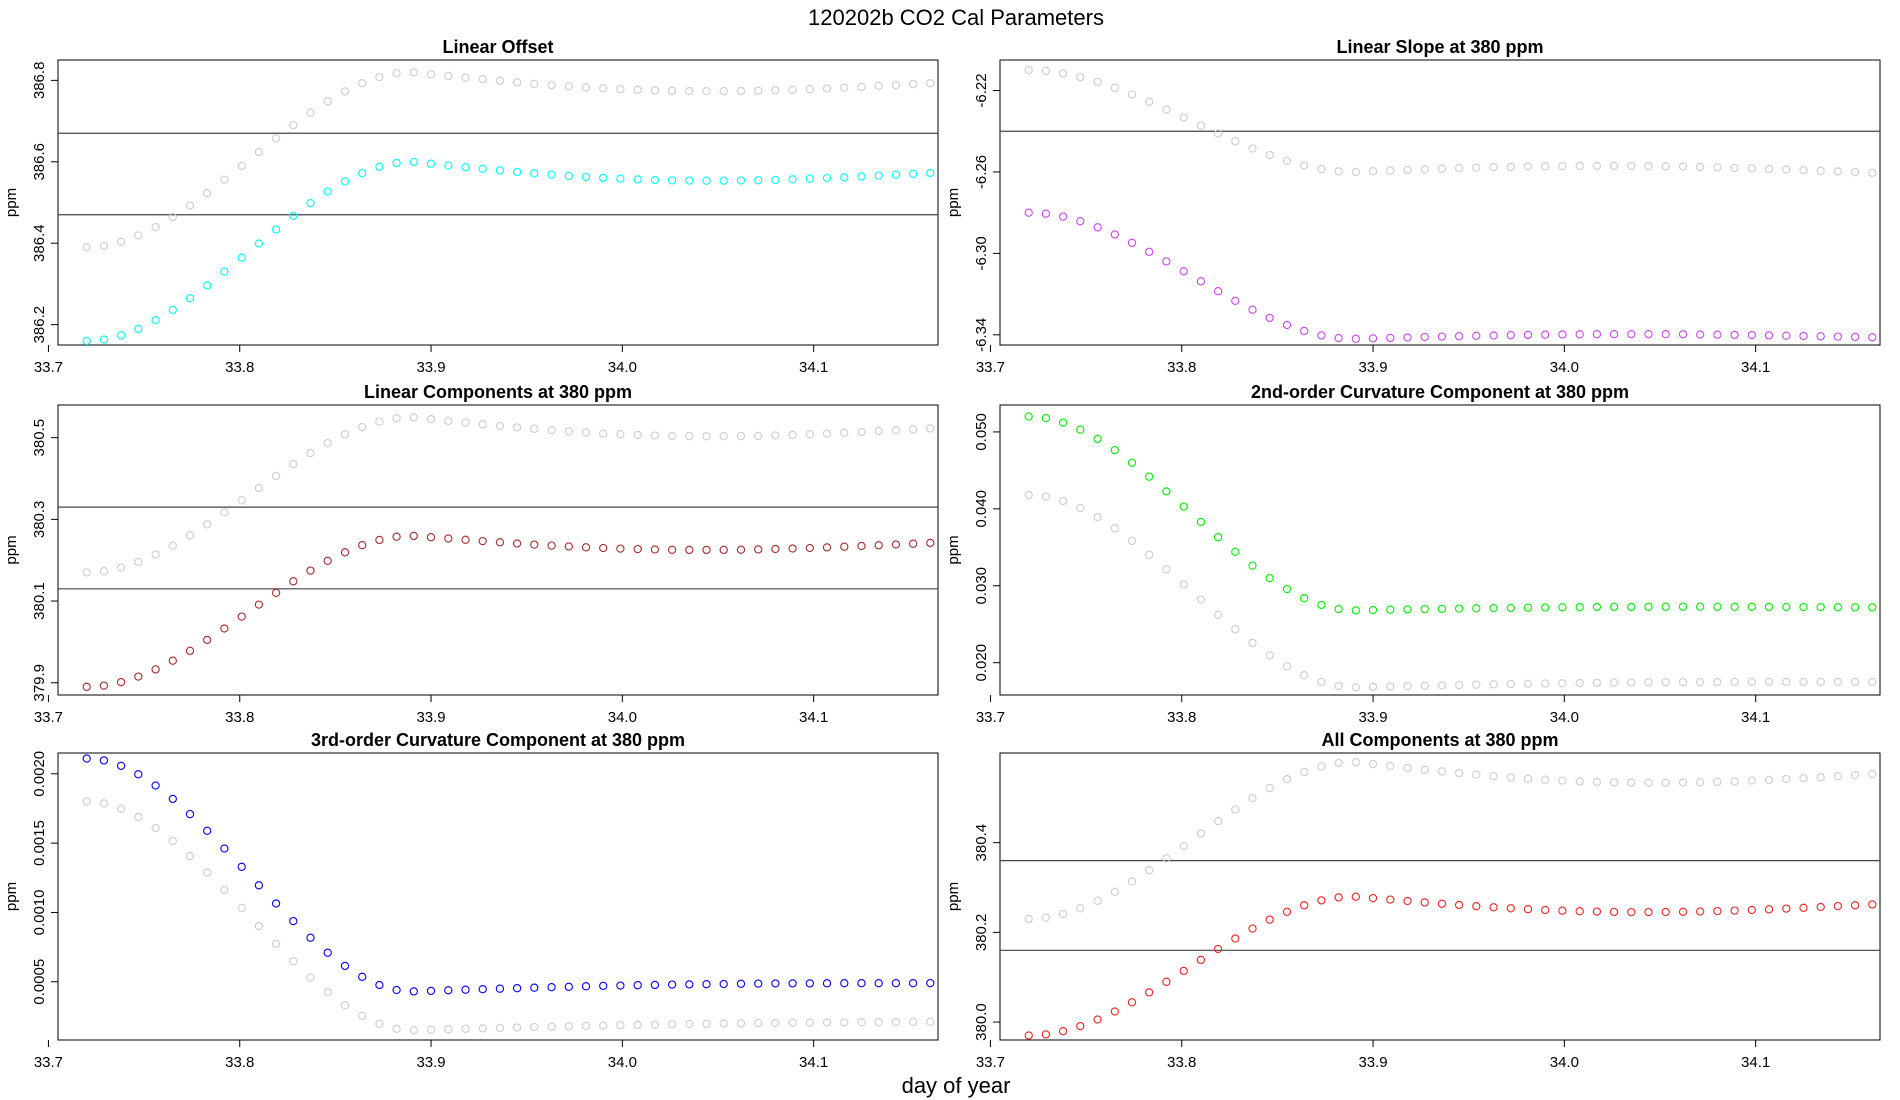  I want to click on x-tick-label: 33.7, so click(48, 717).